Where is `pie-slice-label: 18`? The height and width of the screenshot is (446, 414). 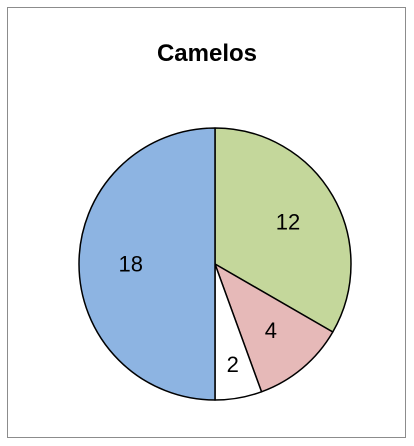 pie-slice-label: 18 is located at coordinates (130, 264).